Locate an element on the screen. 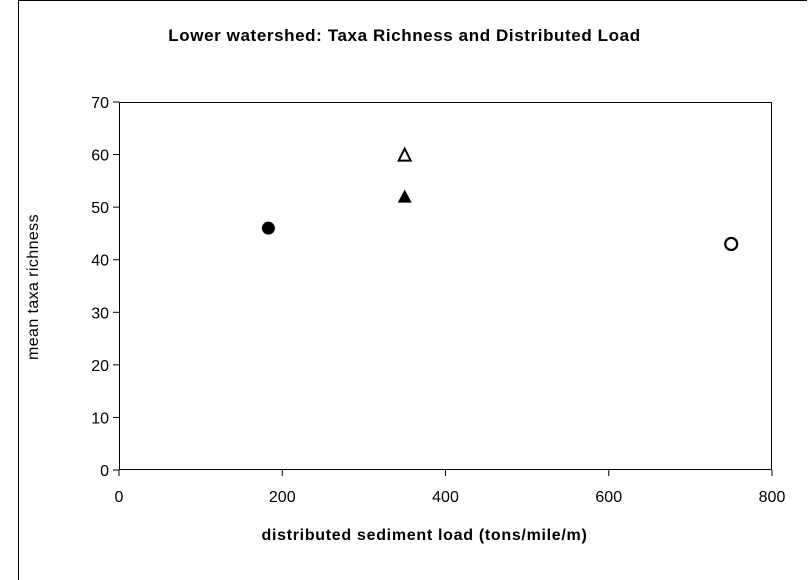 The height and width of the screenshot is (580, 809). x-tick-label: 600 is located at coordinates (608, 497).